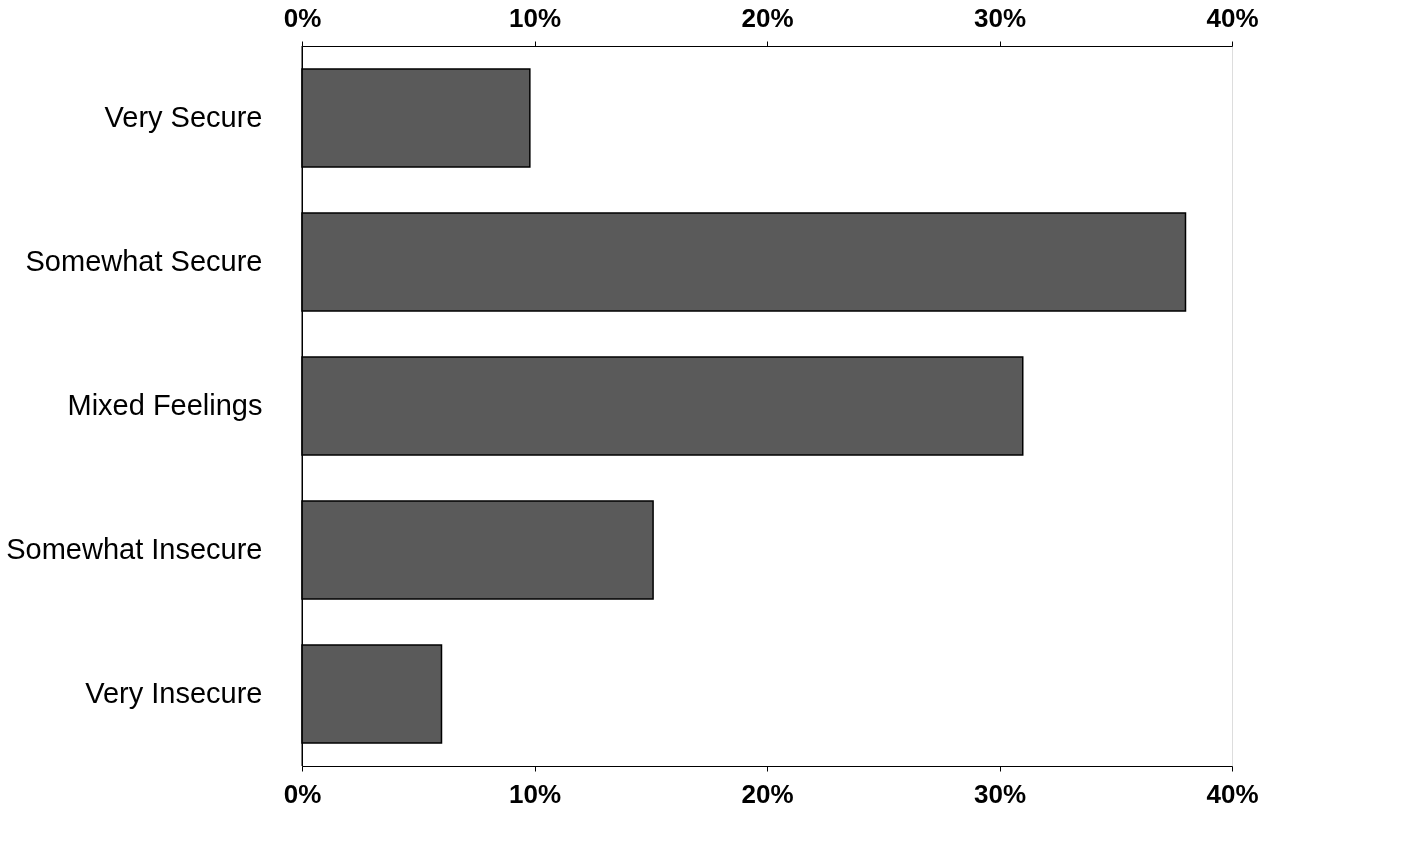 The width and height of the screenshot is (1406, 854). What do you see at coordinates (767, 793) in the screenshot?
I see `x2-tick-label: 20%` at bounding box center [767, 793].